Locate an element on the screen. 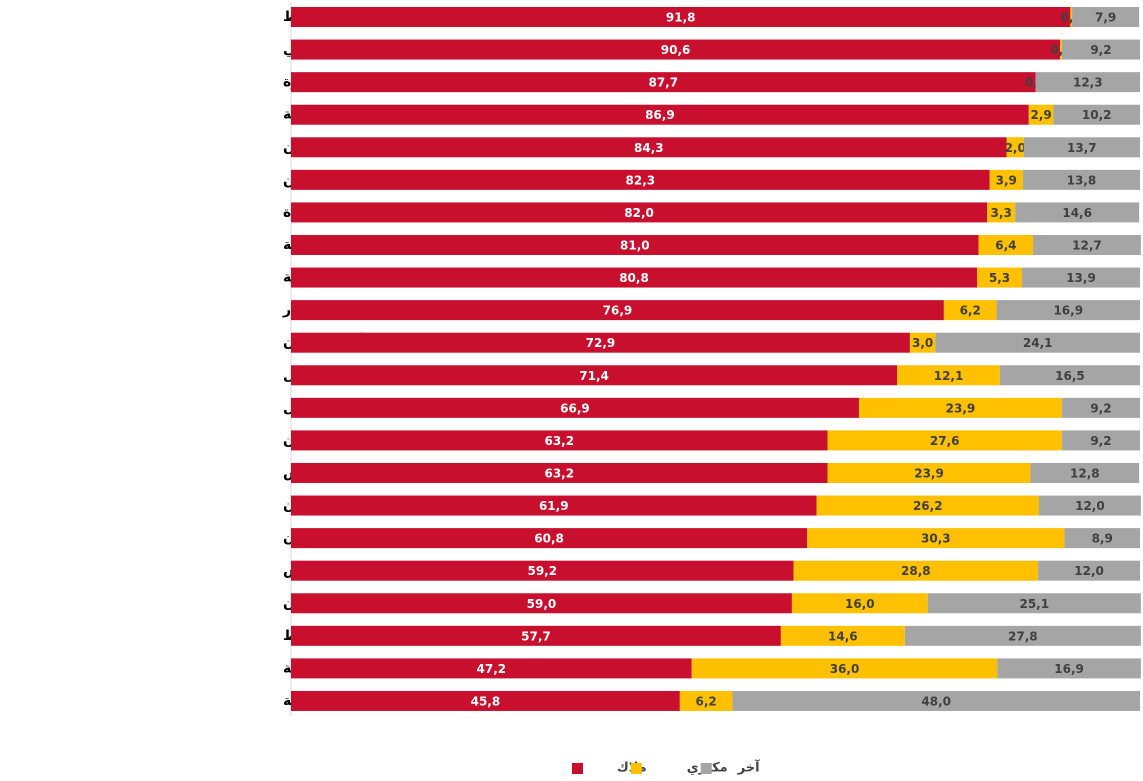 The height and width of the screenshot is (781, 1143). value-label: 80,8 is located at coordinates (634, 278).